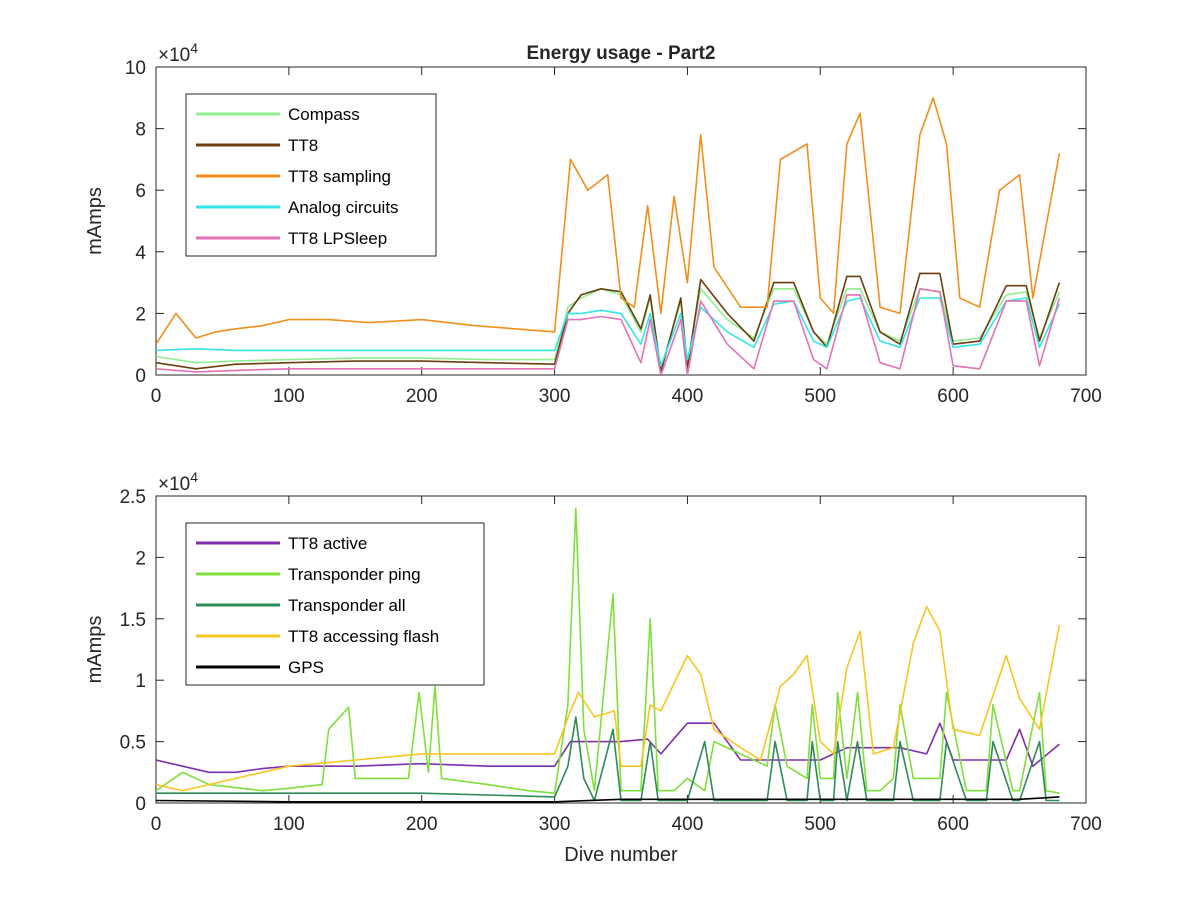 This screenshot has width=1200, height=900. Describe the element at coordinates (133, 743) in the screenshot. I see `y-tick-label: 0.5` at that location.